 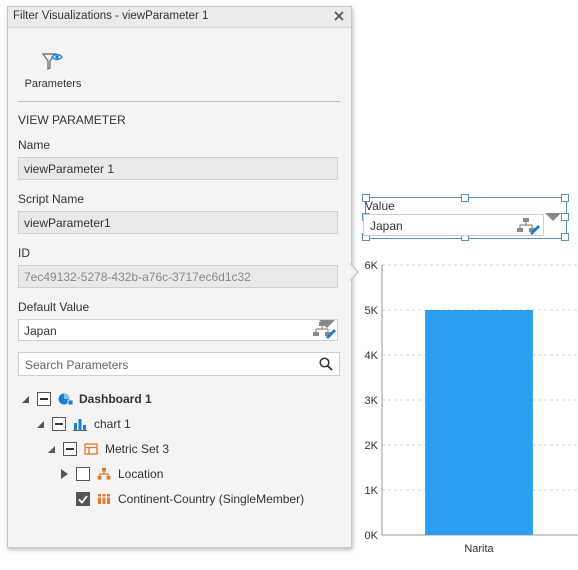 I want to click on default-value-combo: Japan, so click(x=178, y=330).